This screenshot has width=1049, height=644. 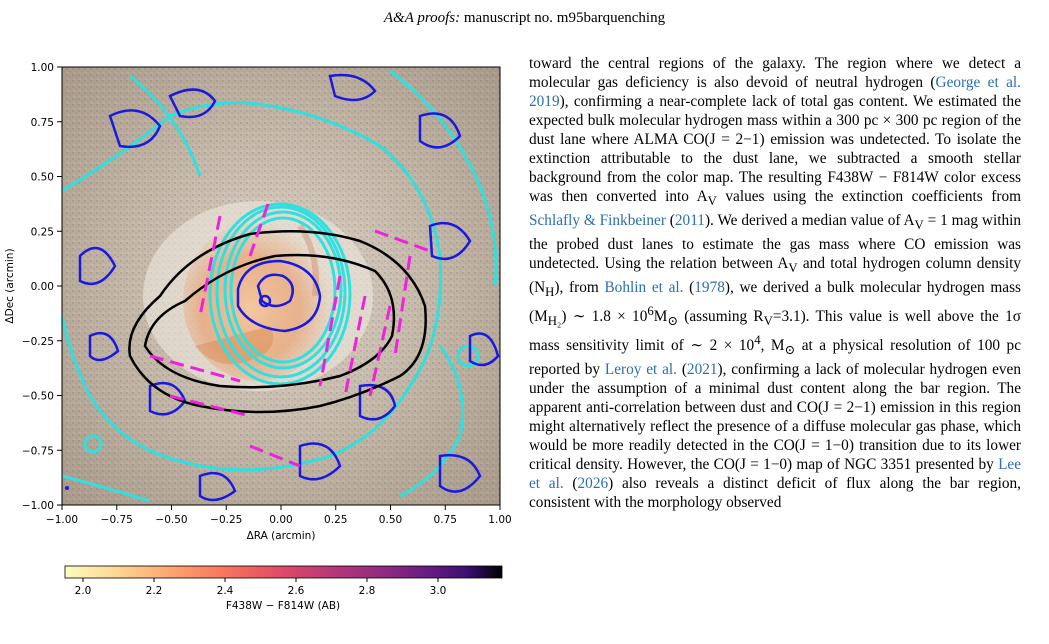 I want to click on y-axis-label: ΔDec (arcmin), so click(x=10, y=285).